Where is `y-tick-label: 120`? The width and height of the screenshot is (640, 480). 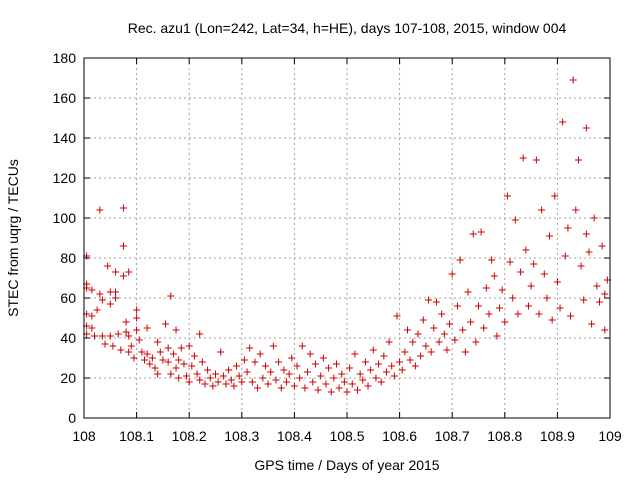 y-tick-label: 120 is located at coordinates (65, 178).